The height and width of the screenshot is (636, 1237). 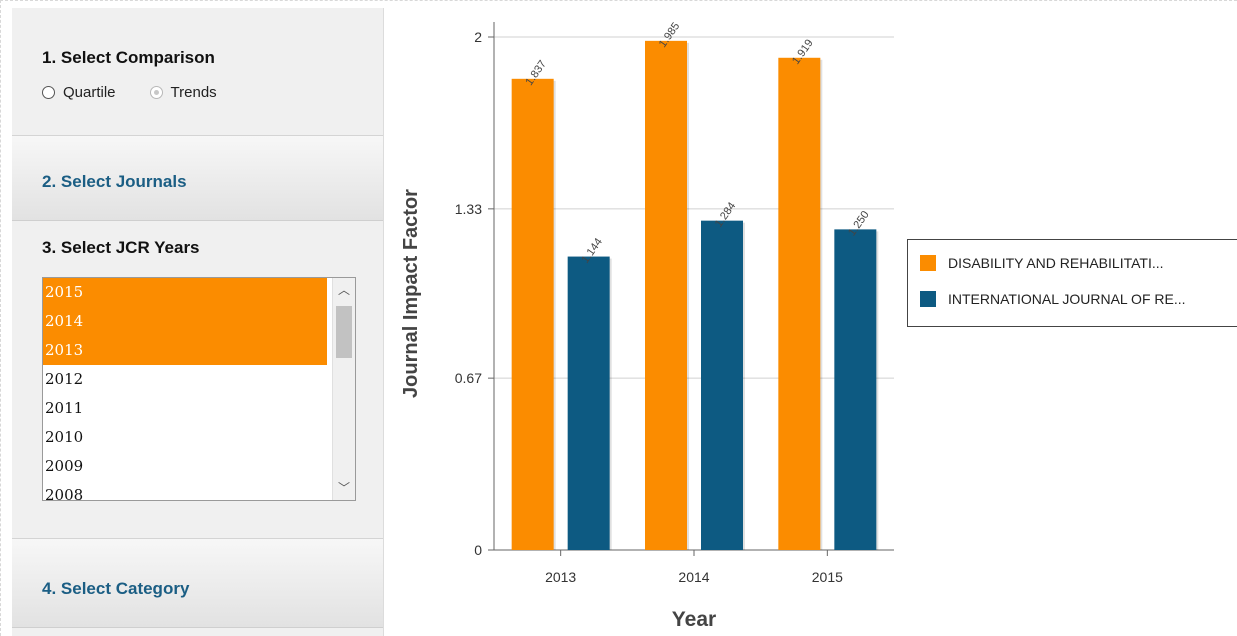 What do you see at coordinates (588, 403) in the screenshot?
I see `bar-blue-2013` at bounding box center [588, 403].